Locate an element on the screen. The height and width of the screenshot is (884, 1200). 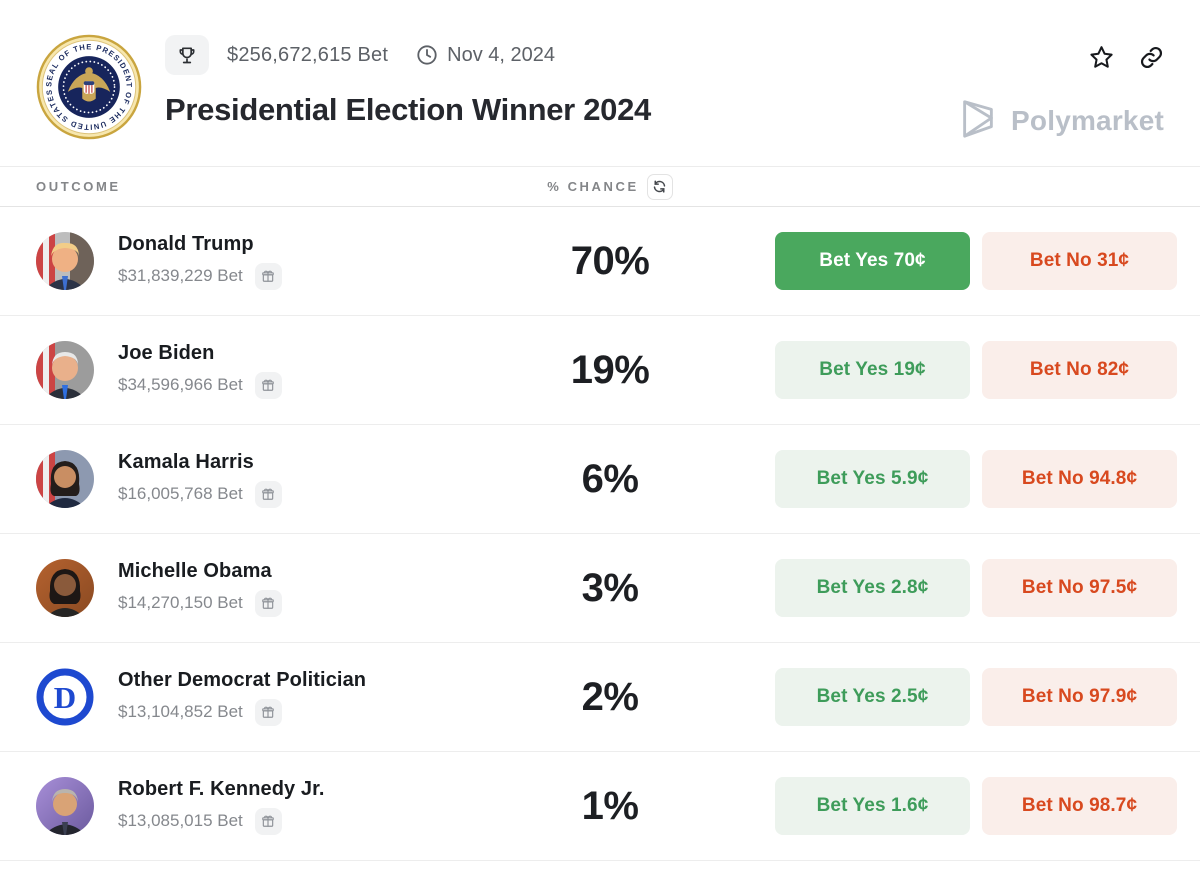
bet-no-button: Bet No 82¢ is located at coordinates (1079, 370).